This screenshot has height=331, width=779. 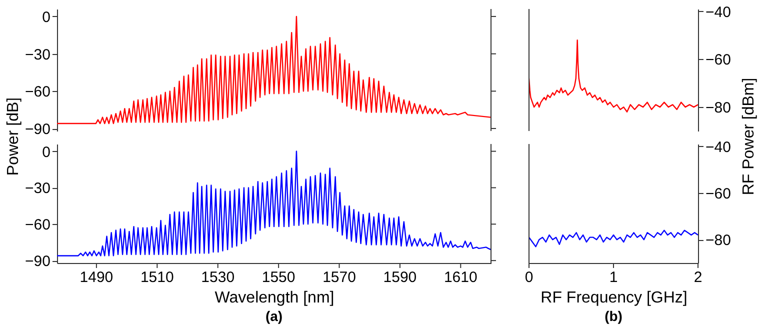 I want to click on x-tick-label: 1590, so click(x=400, y=277).